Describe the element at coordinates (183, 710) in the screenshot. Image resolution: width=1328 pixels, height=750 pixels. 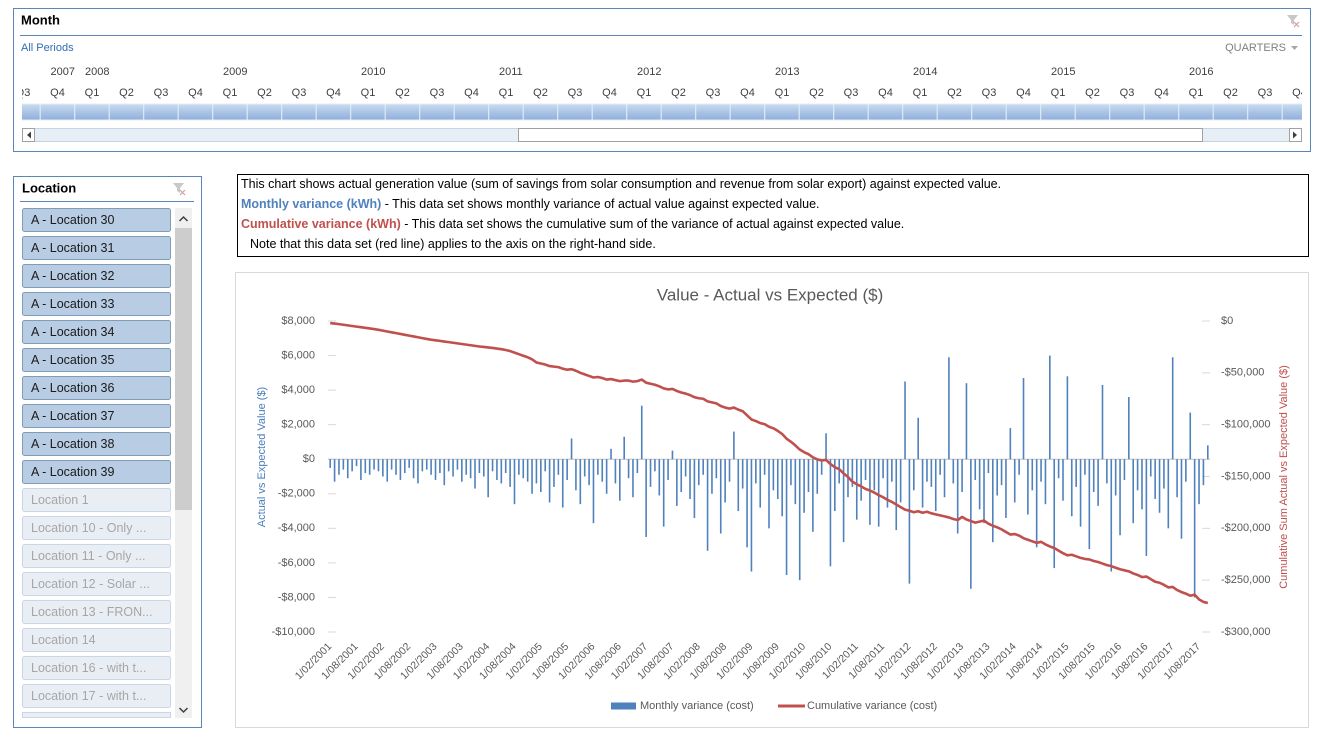
I see `slicer-scroll-down` at that location.